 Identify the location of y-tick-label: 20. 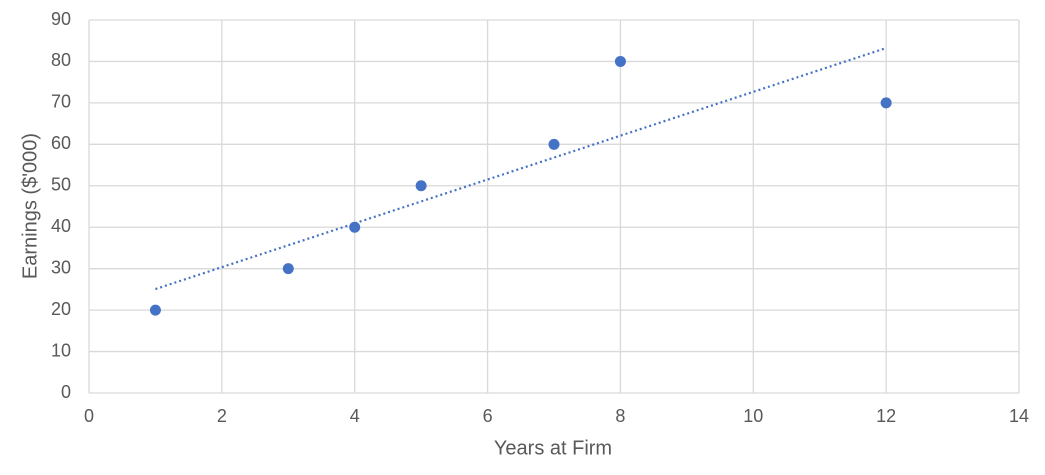
(61, 309).